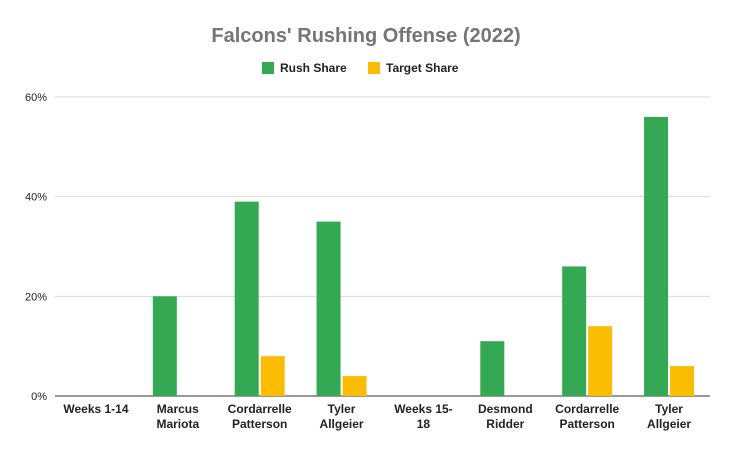 Image resolution: width=733 pixels, height=453 pixels. Describe the element at coordinates (422, 68) in the screenshot. I see `legend-label: Target Share` at that location.